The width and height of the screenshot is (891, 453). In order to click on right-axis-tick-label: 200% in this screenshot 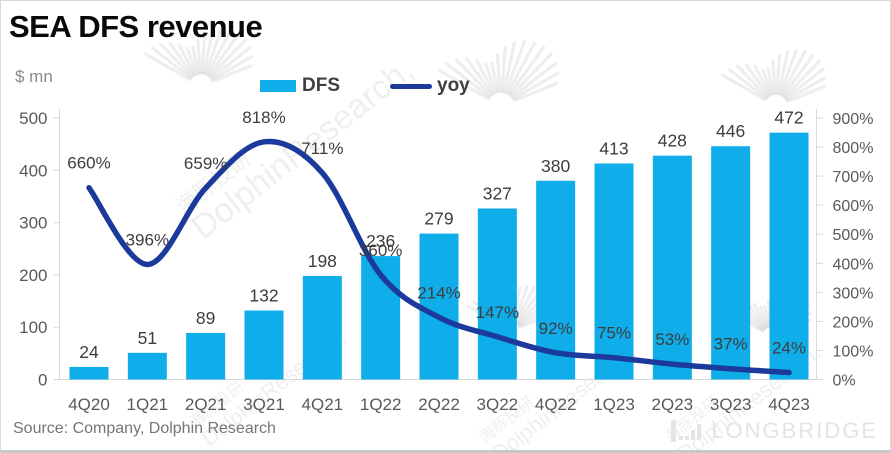, I will do `click(853, 322)`.